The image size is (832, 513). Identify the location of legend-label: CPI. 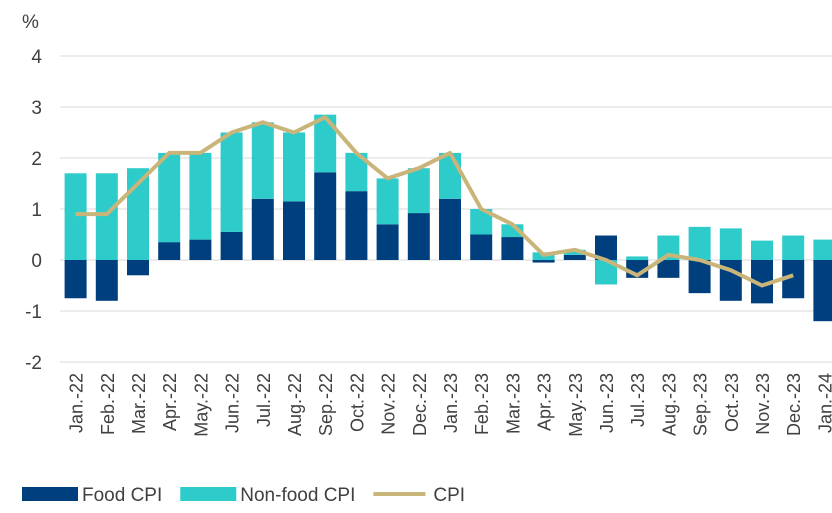
(449, 495).